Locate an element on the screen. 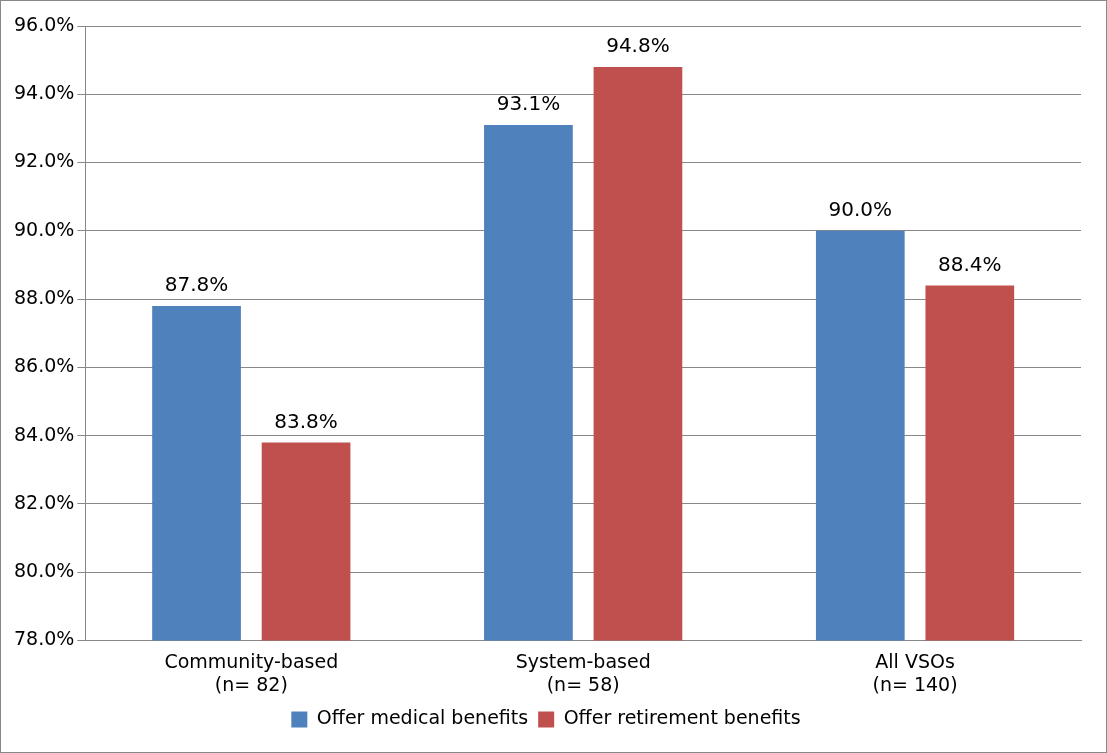 The height and width of the screenshot is (753, 1107). legend-label: Offer medical benefits is located at coordinates (422, 717).